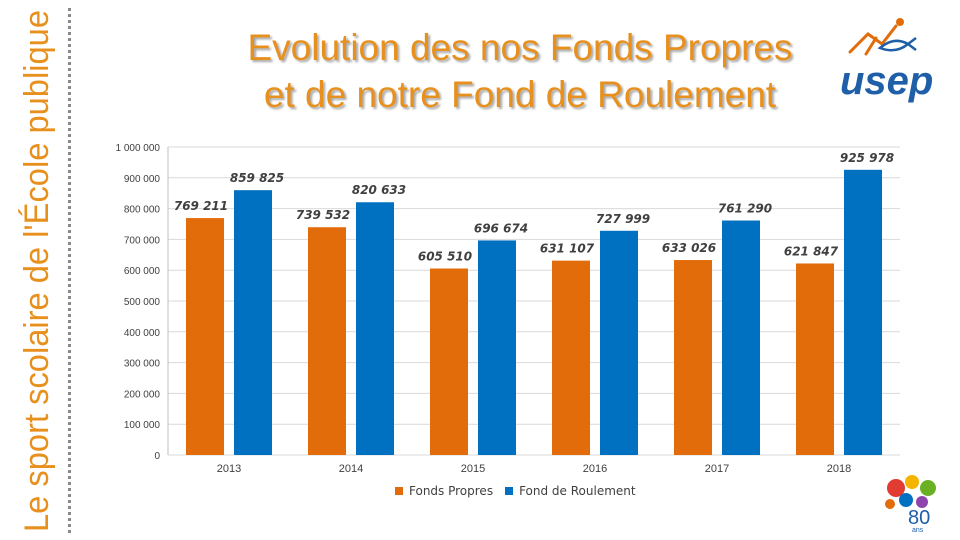  What do you see at coordinates (142, 240) in the screenshot?
I see `y-tick-label: 700 000` at bounding box center [142, 240].